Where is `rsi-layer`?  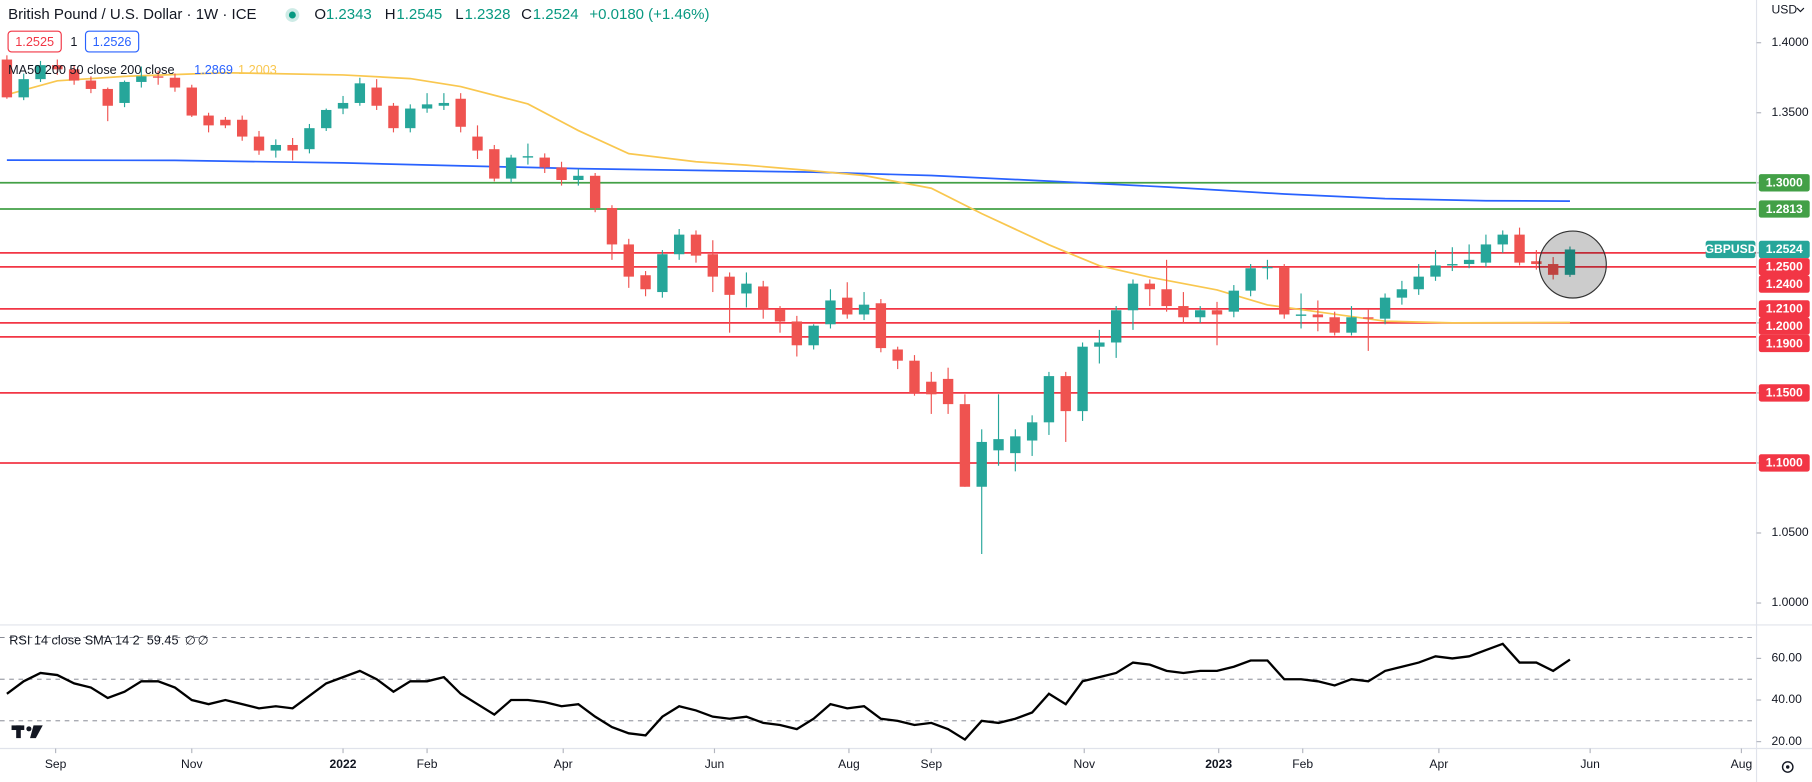 rsi-layer is located at coordinates (878, 689).